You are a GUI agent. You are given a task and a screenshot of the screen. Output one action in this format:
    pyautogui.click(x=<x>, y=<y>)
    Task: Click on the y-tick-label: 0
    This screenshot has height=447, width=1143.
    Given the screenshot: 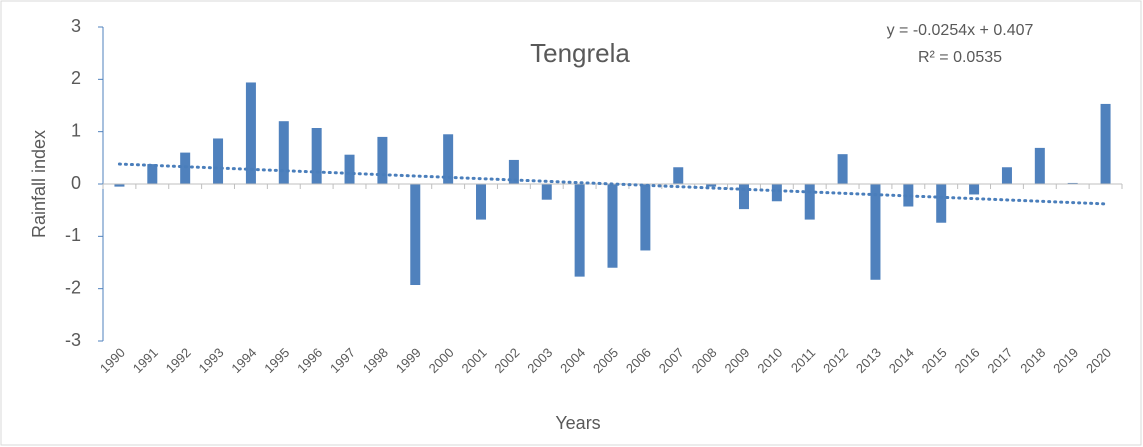 What is the action you would take?
    pyautogui.click(x=76, y=183)
    